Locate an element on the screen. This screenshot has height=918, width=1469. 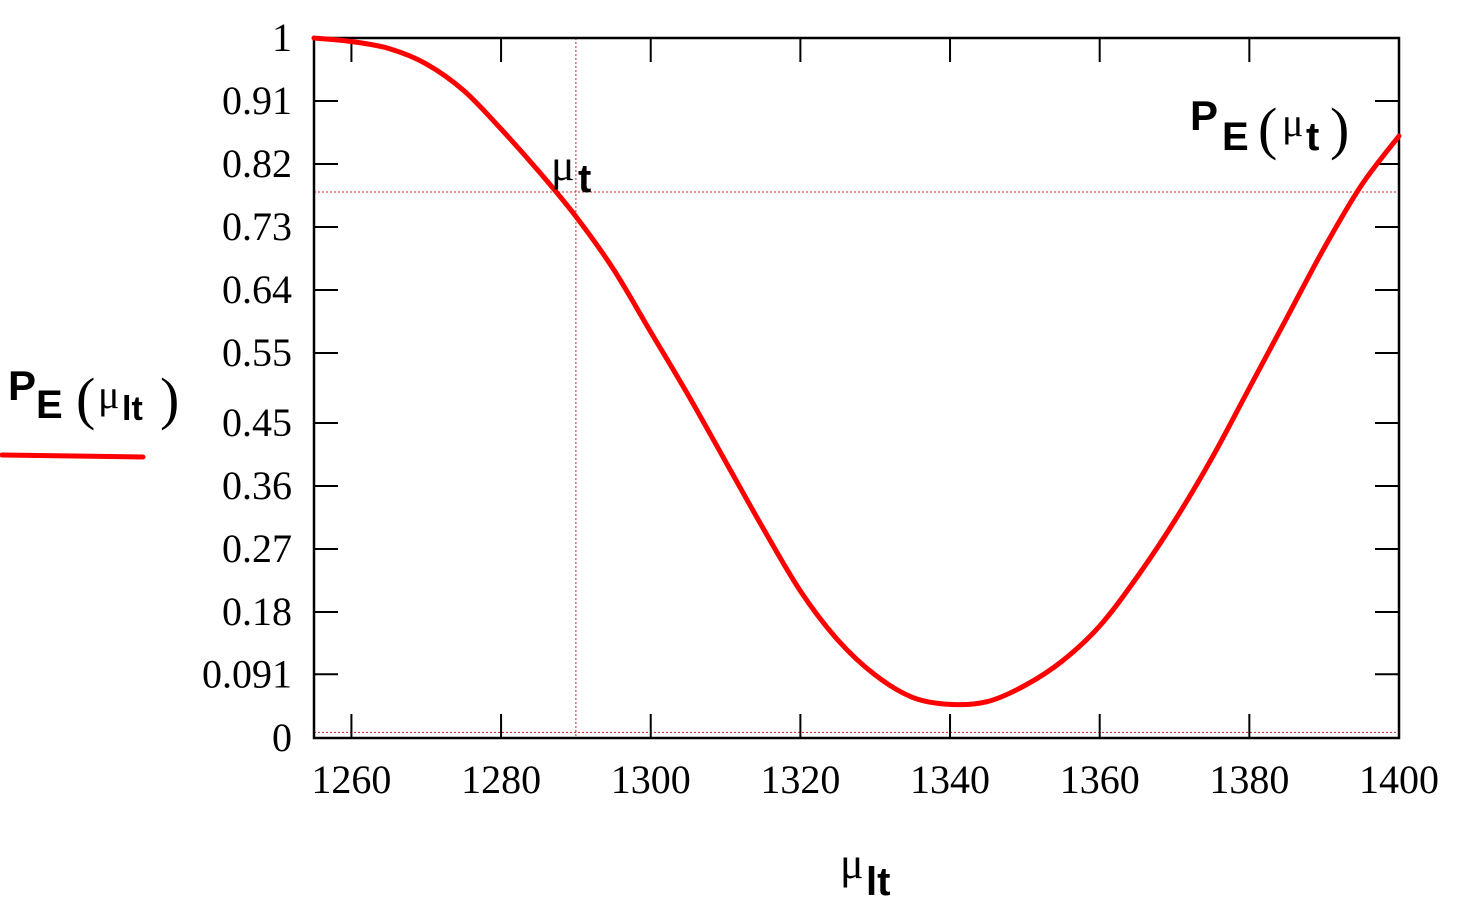
x-tick-label: 1360 is located at coordinates (1100, 779).